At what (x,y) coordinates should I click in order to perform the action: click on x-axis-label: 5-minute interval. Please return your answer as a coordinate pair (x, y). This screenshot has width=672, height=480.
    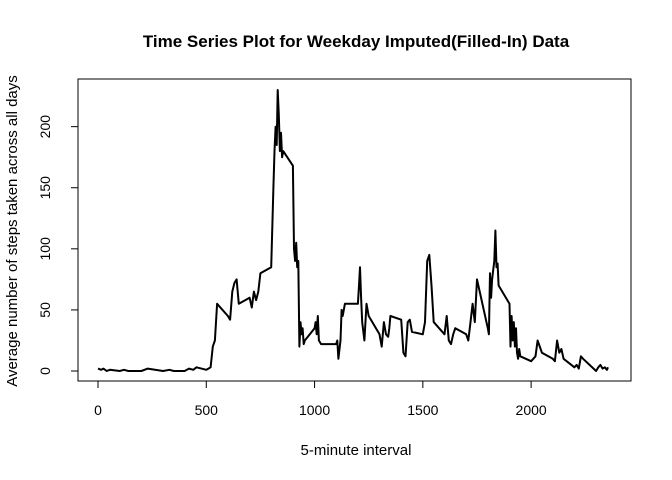
    Looking at the image, I should click on (356, 450).